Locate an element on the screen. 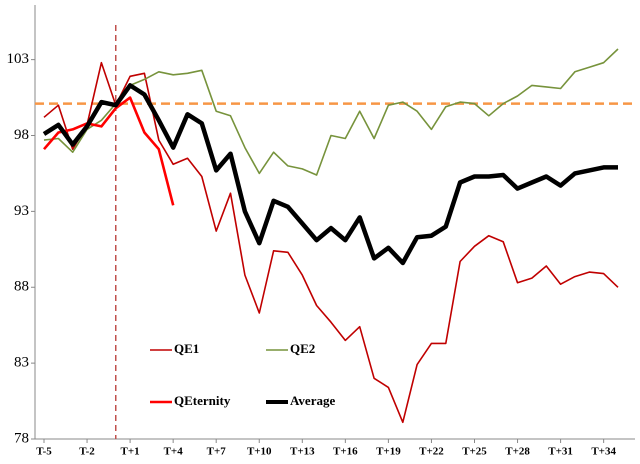 This screenshot has width=640, height=464. x-tick-label: T+4 is located at coordinates (174, 452).